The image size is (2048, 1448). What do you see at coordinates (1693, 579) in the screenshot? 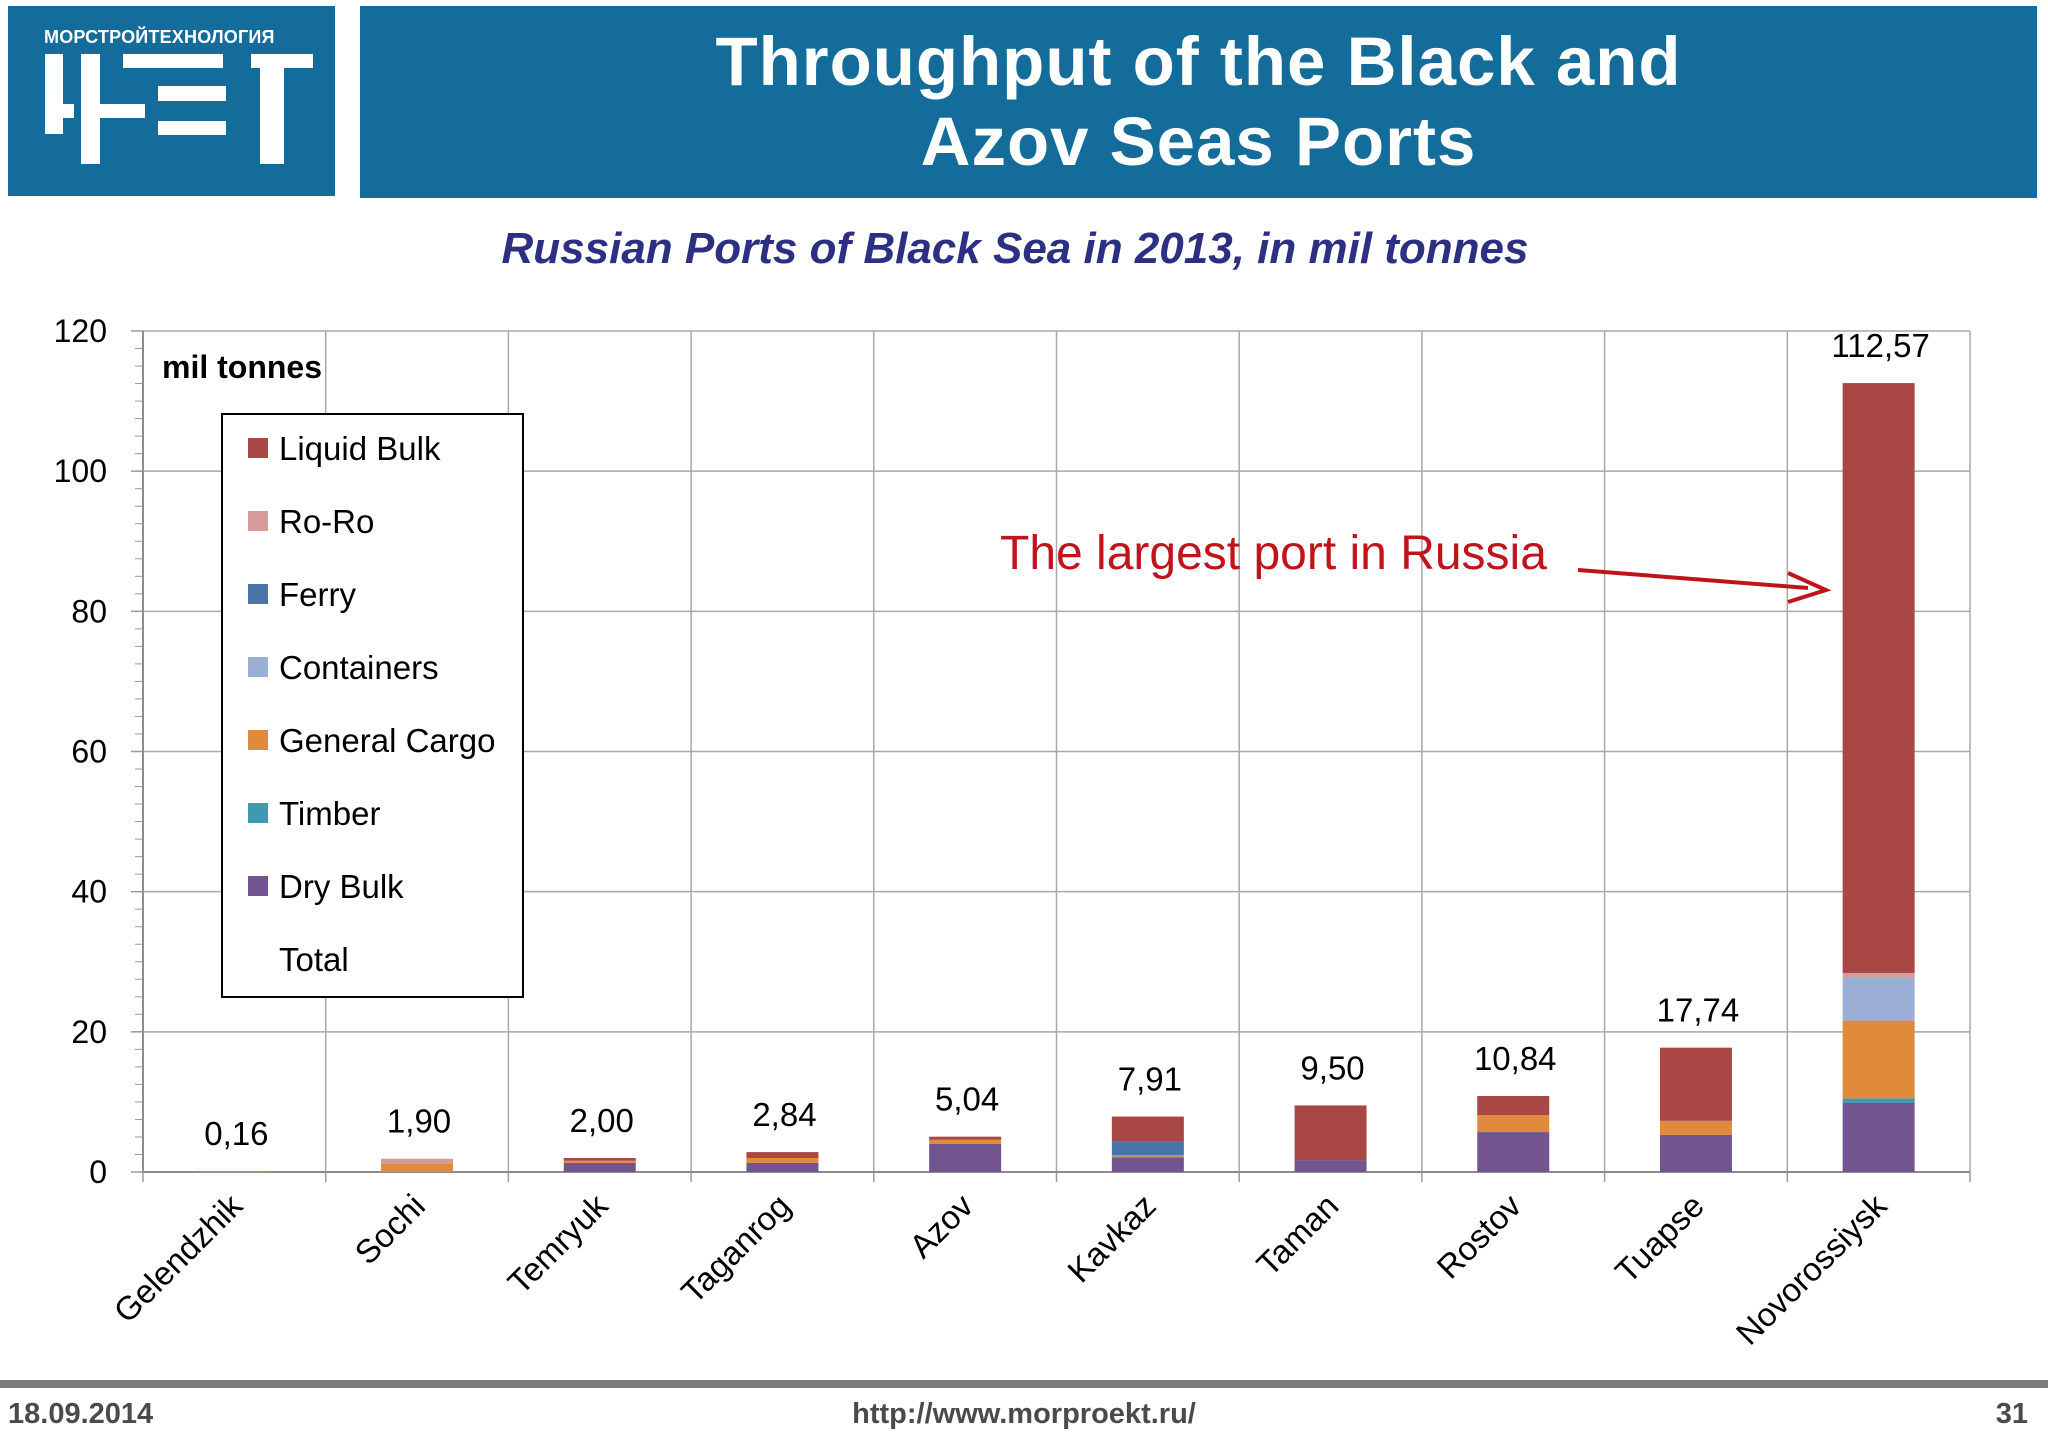
I see `annotation-arrow-shaft` at bounding box center [1693, 579].